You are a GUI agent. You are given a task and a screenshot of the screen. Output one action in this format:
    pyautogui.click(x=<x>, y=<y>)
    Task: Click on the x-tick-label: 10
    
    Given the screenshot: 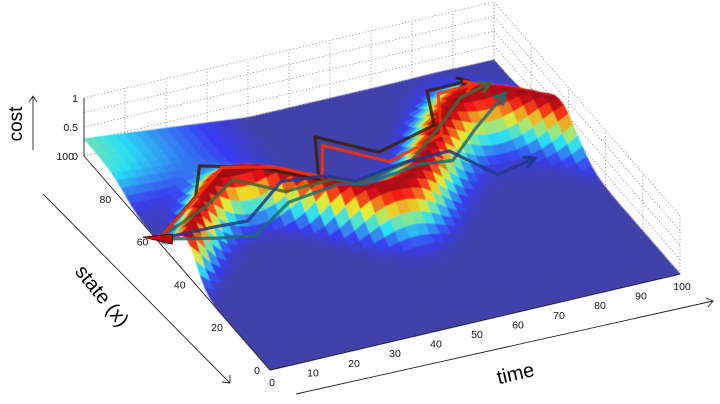 What is the action you would take?
    pyautogui.click(x=313, y=373)
    